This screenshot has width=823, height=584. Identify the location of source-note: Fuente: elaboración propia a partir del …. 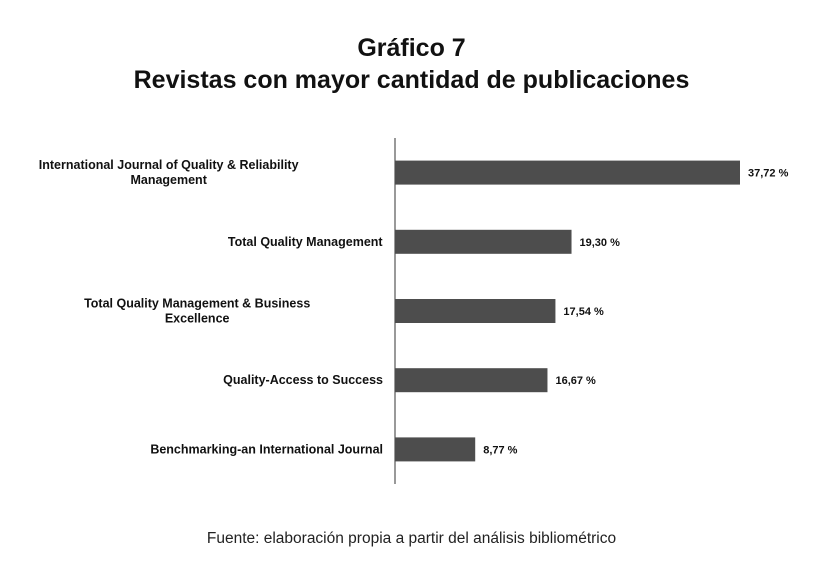
(411, 538).